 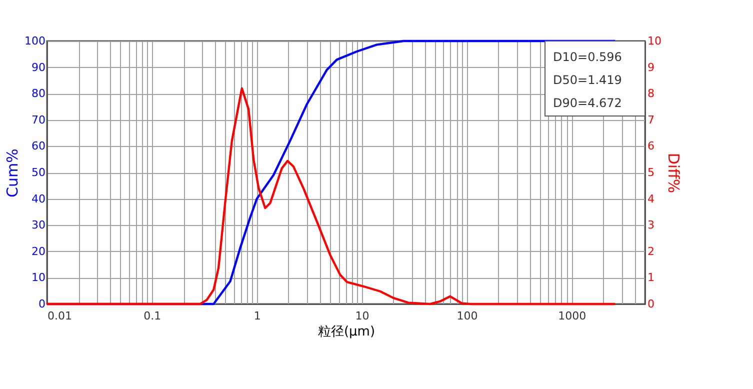 What do you see at coordinates (587, 103) in the screenshot?
I see `annotation: D90=4.672` at bounding box center [587, 103].